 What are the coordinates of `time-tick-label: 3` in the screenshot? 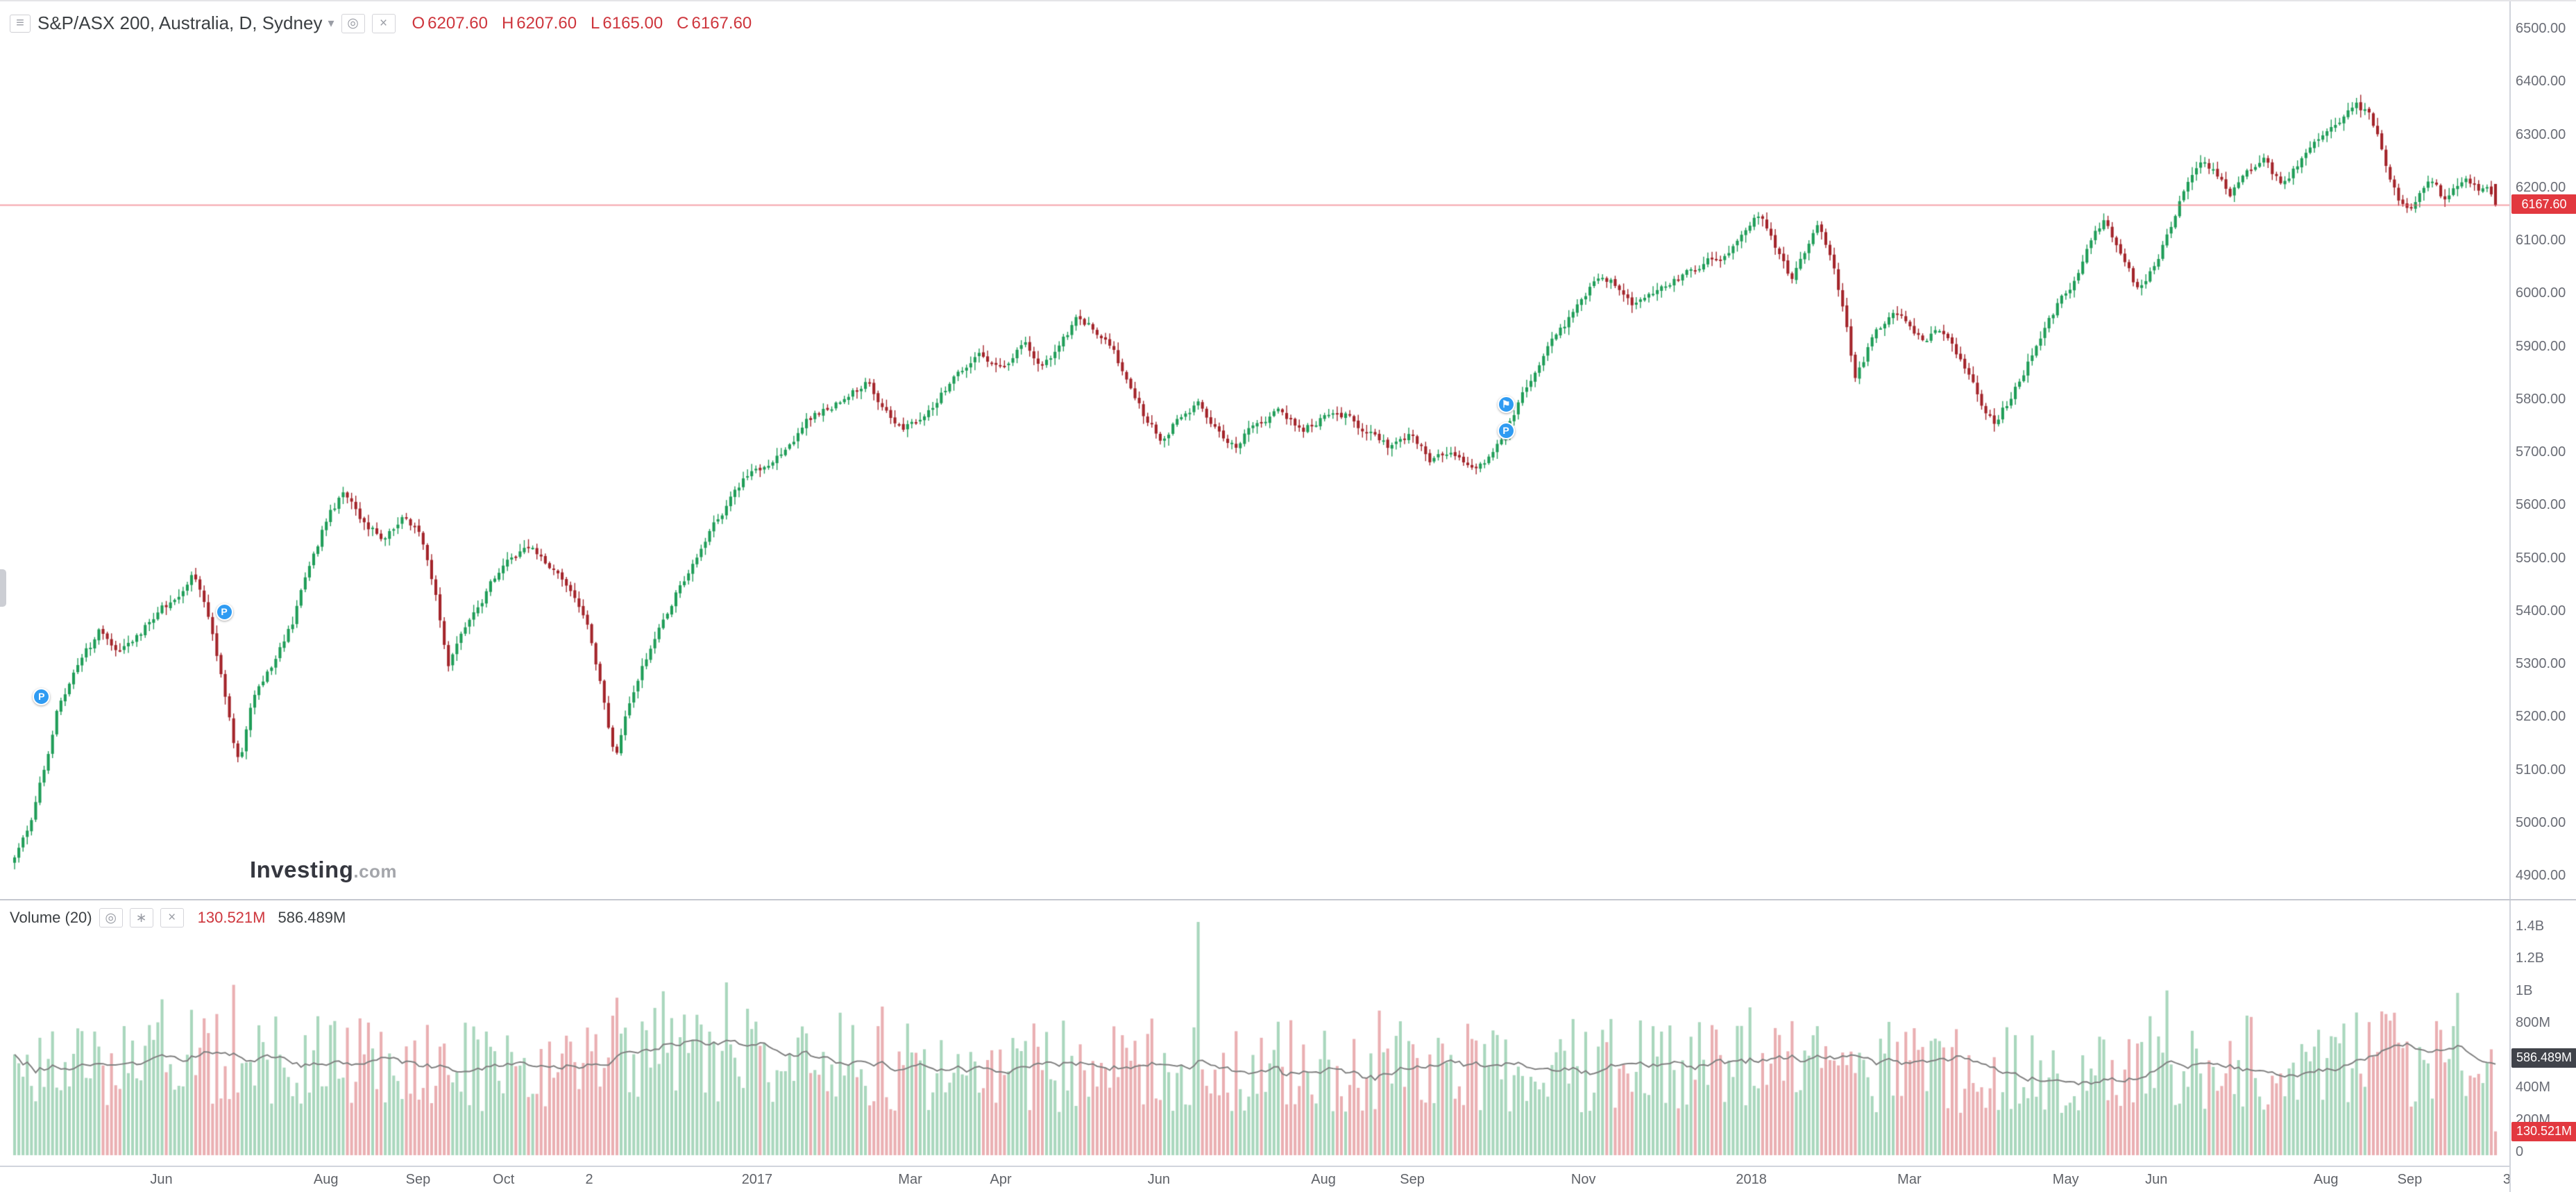 It's located at (2506, 1179).